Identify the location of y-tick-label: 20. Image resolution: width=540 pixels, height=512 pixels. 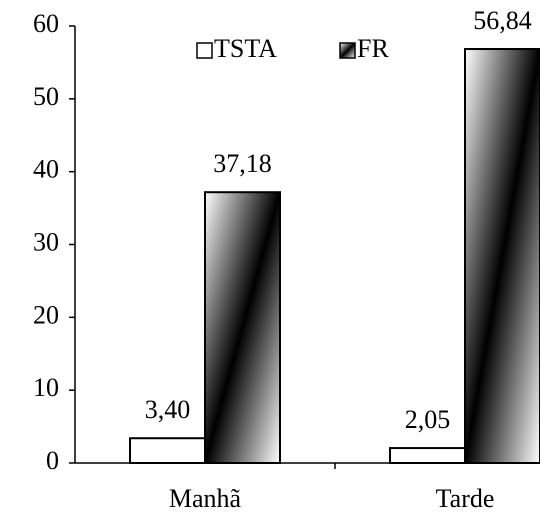
(46, 314).